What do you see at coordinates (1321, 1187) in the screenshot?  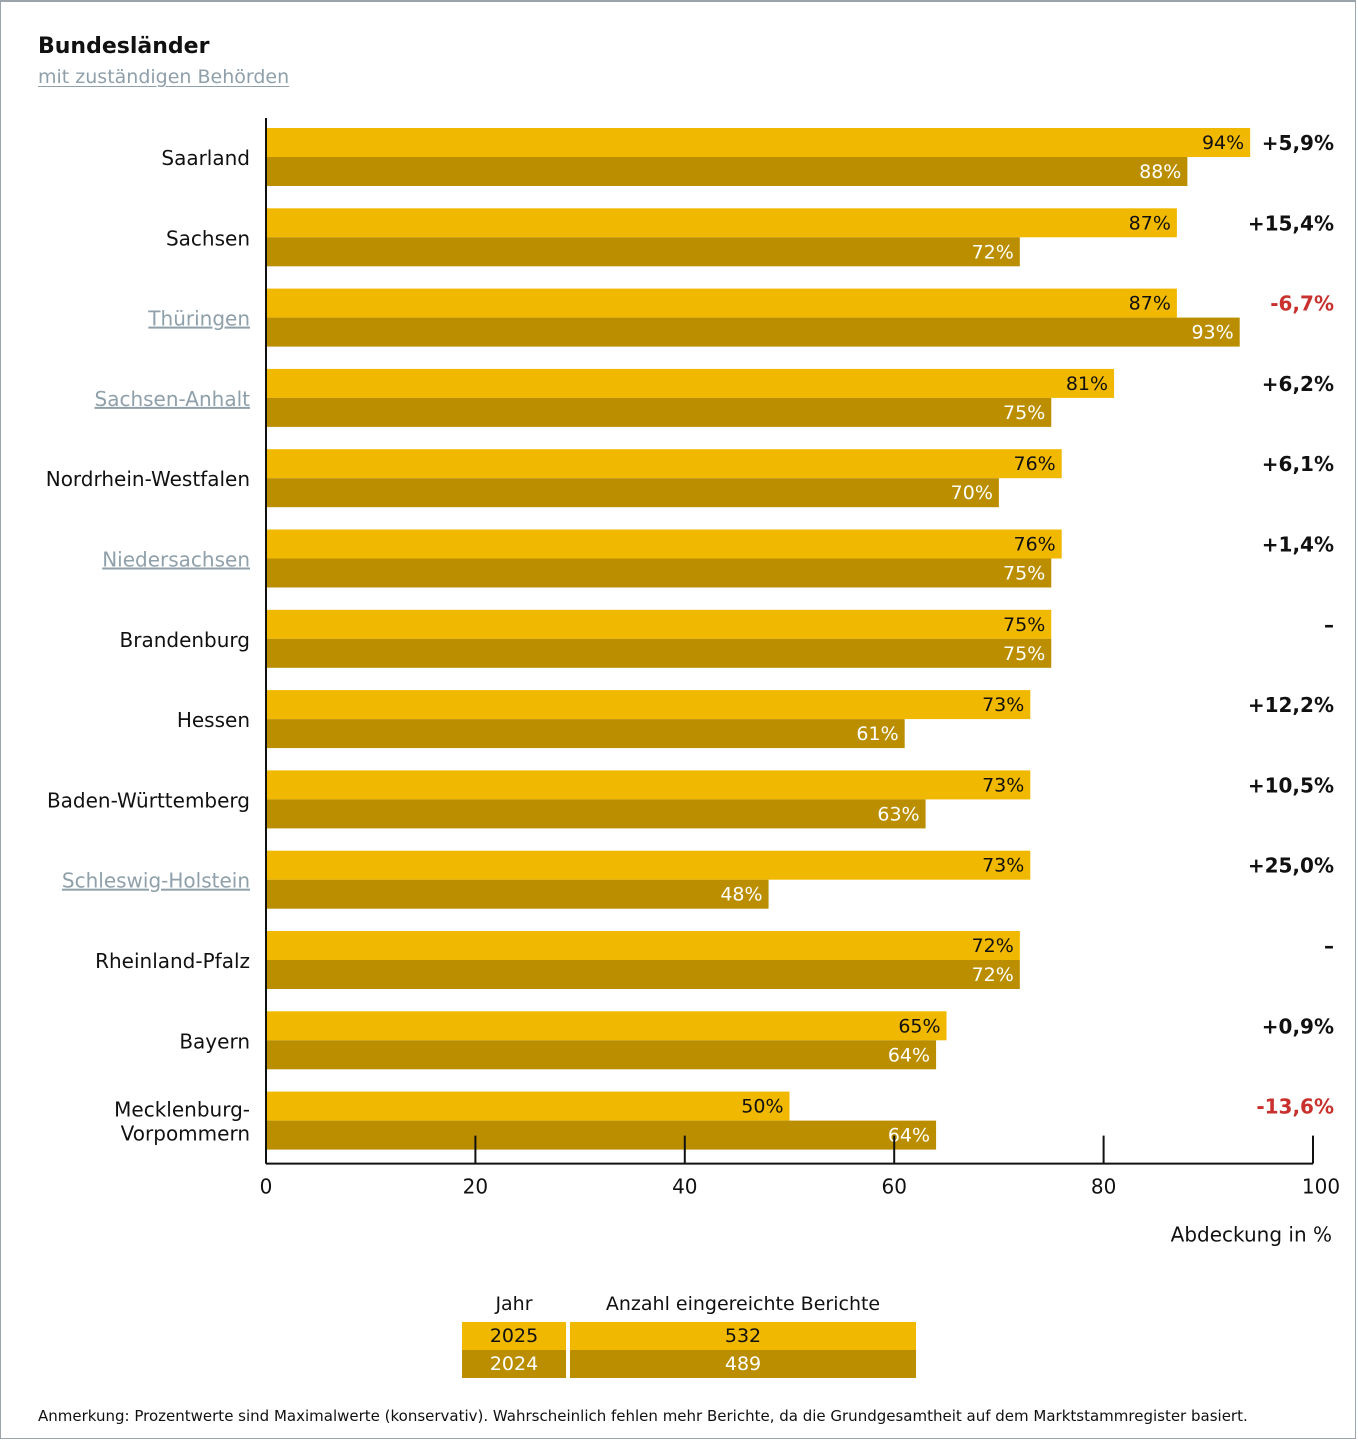 I see `x-tick-label: 100` at bounding box center [1321, 1187].